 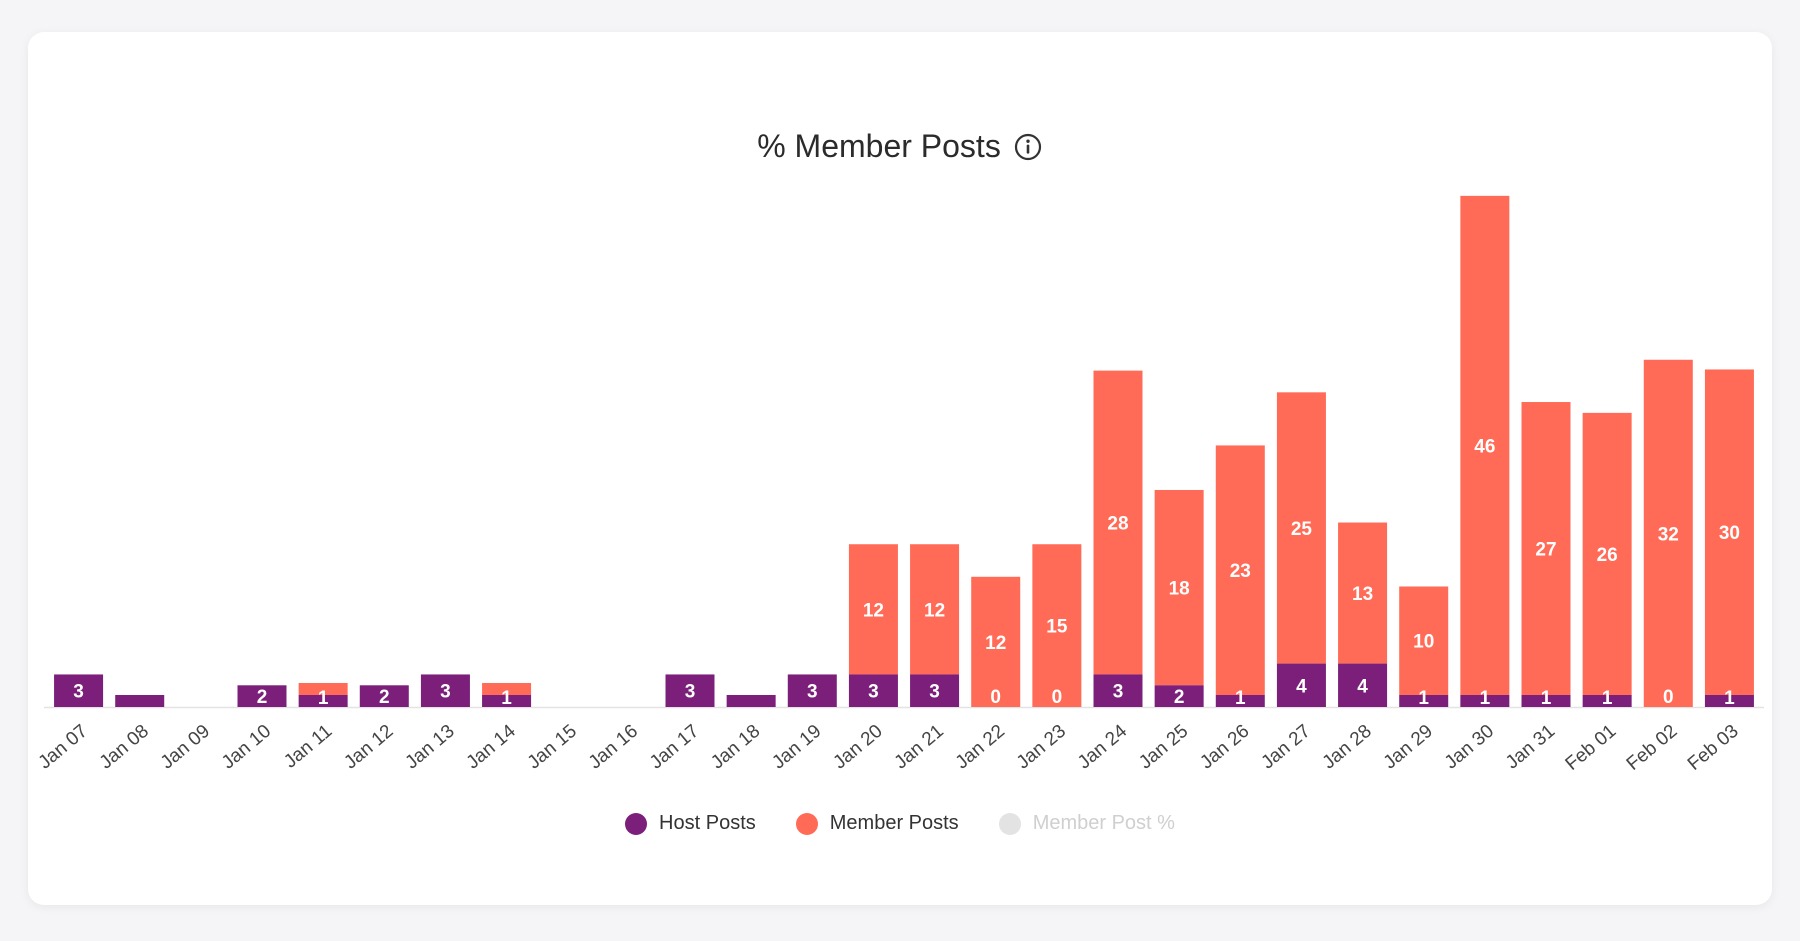 What do you see at coordinates (552, 747) in the screenshot?
I see `x-tick-label: Jan 15` at bounding box center [552, 747].